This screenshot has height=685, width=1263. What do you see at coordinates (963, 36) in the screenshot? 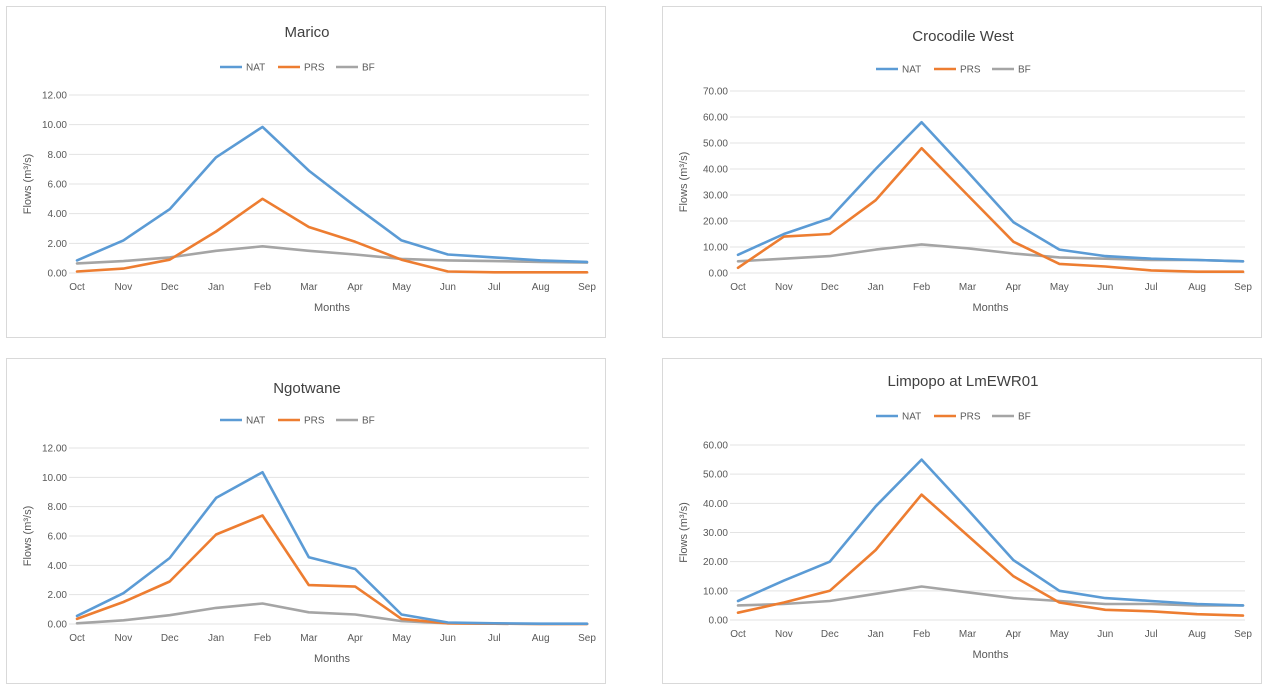
I see `chart-title: Crocodile West` at bounding box center [963, 36].